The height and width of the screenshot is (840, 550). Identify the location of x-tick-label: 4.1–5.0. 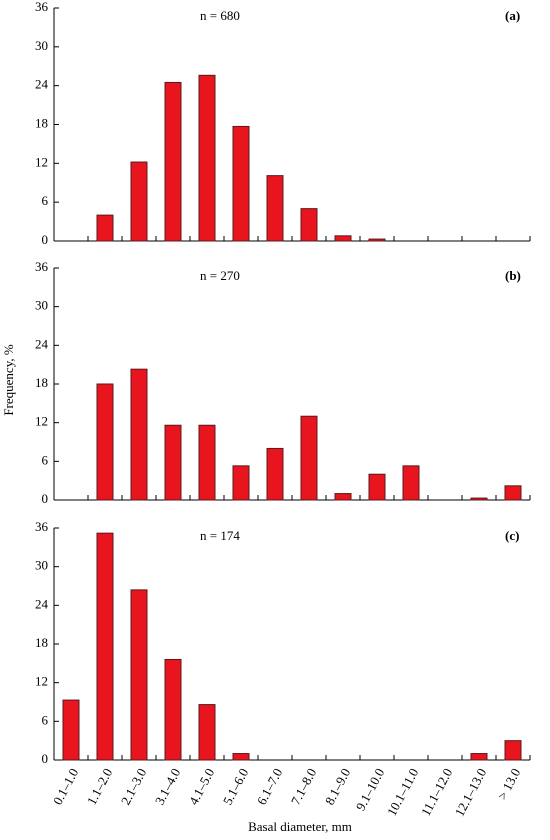
(202, 786).